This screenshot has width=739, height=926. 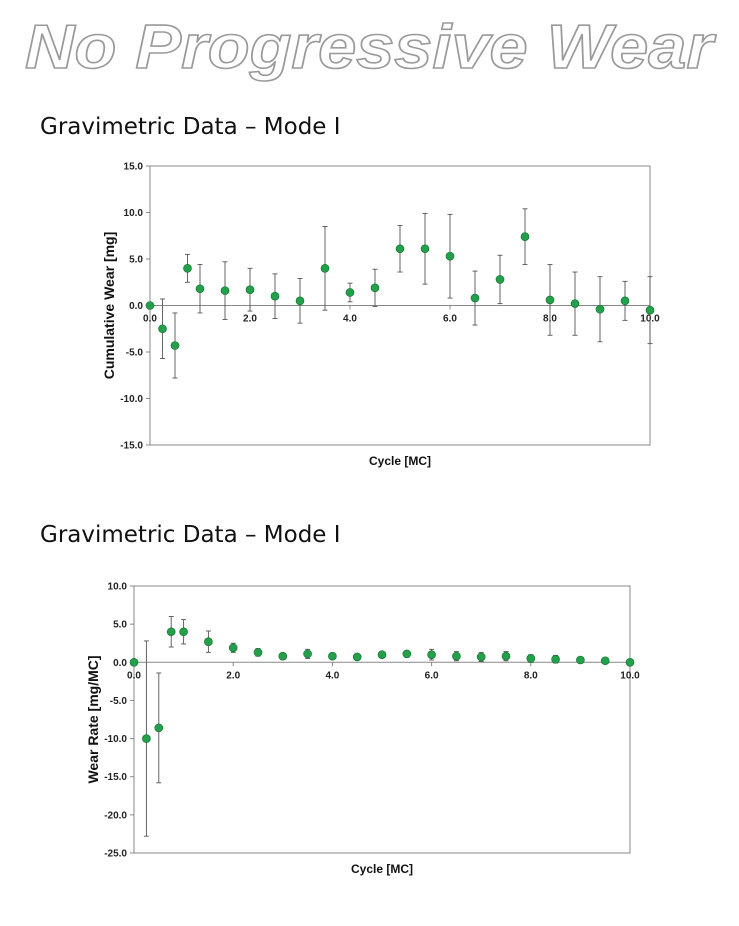 I want to click on x-tick-label: 8.0, so click(x=531, y=675).